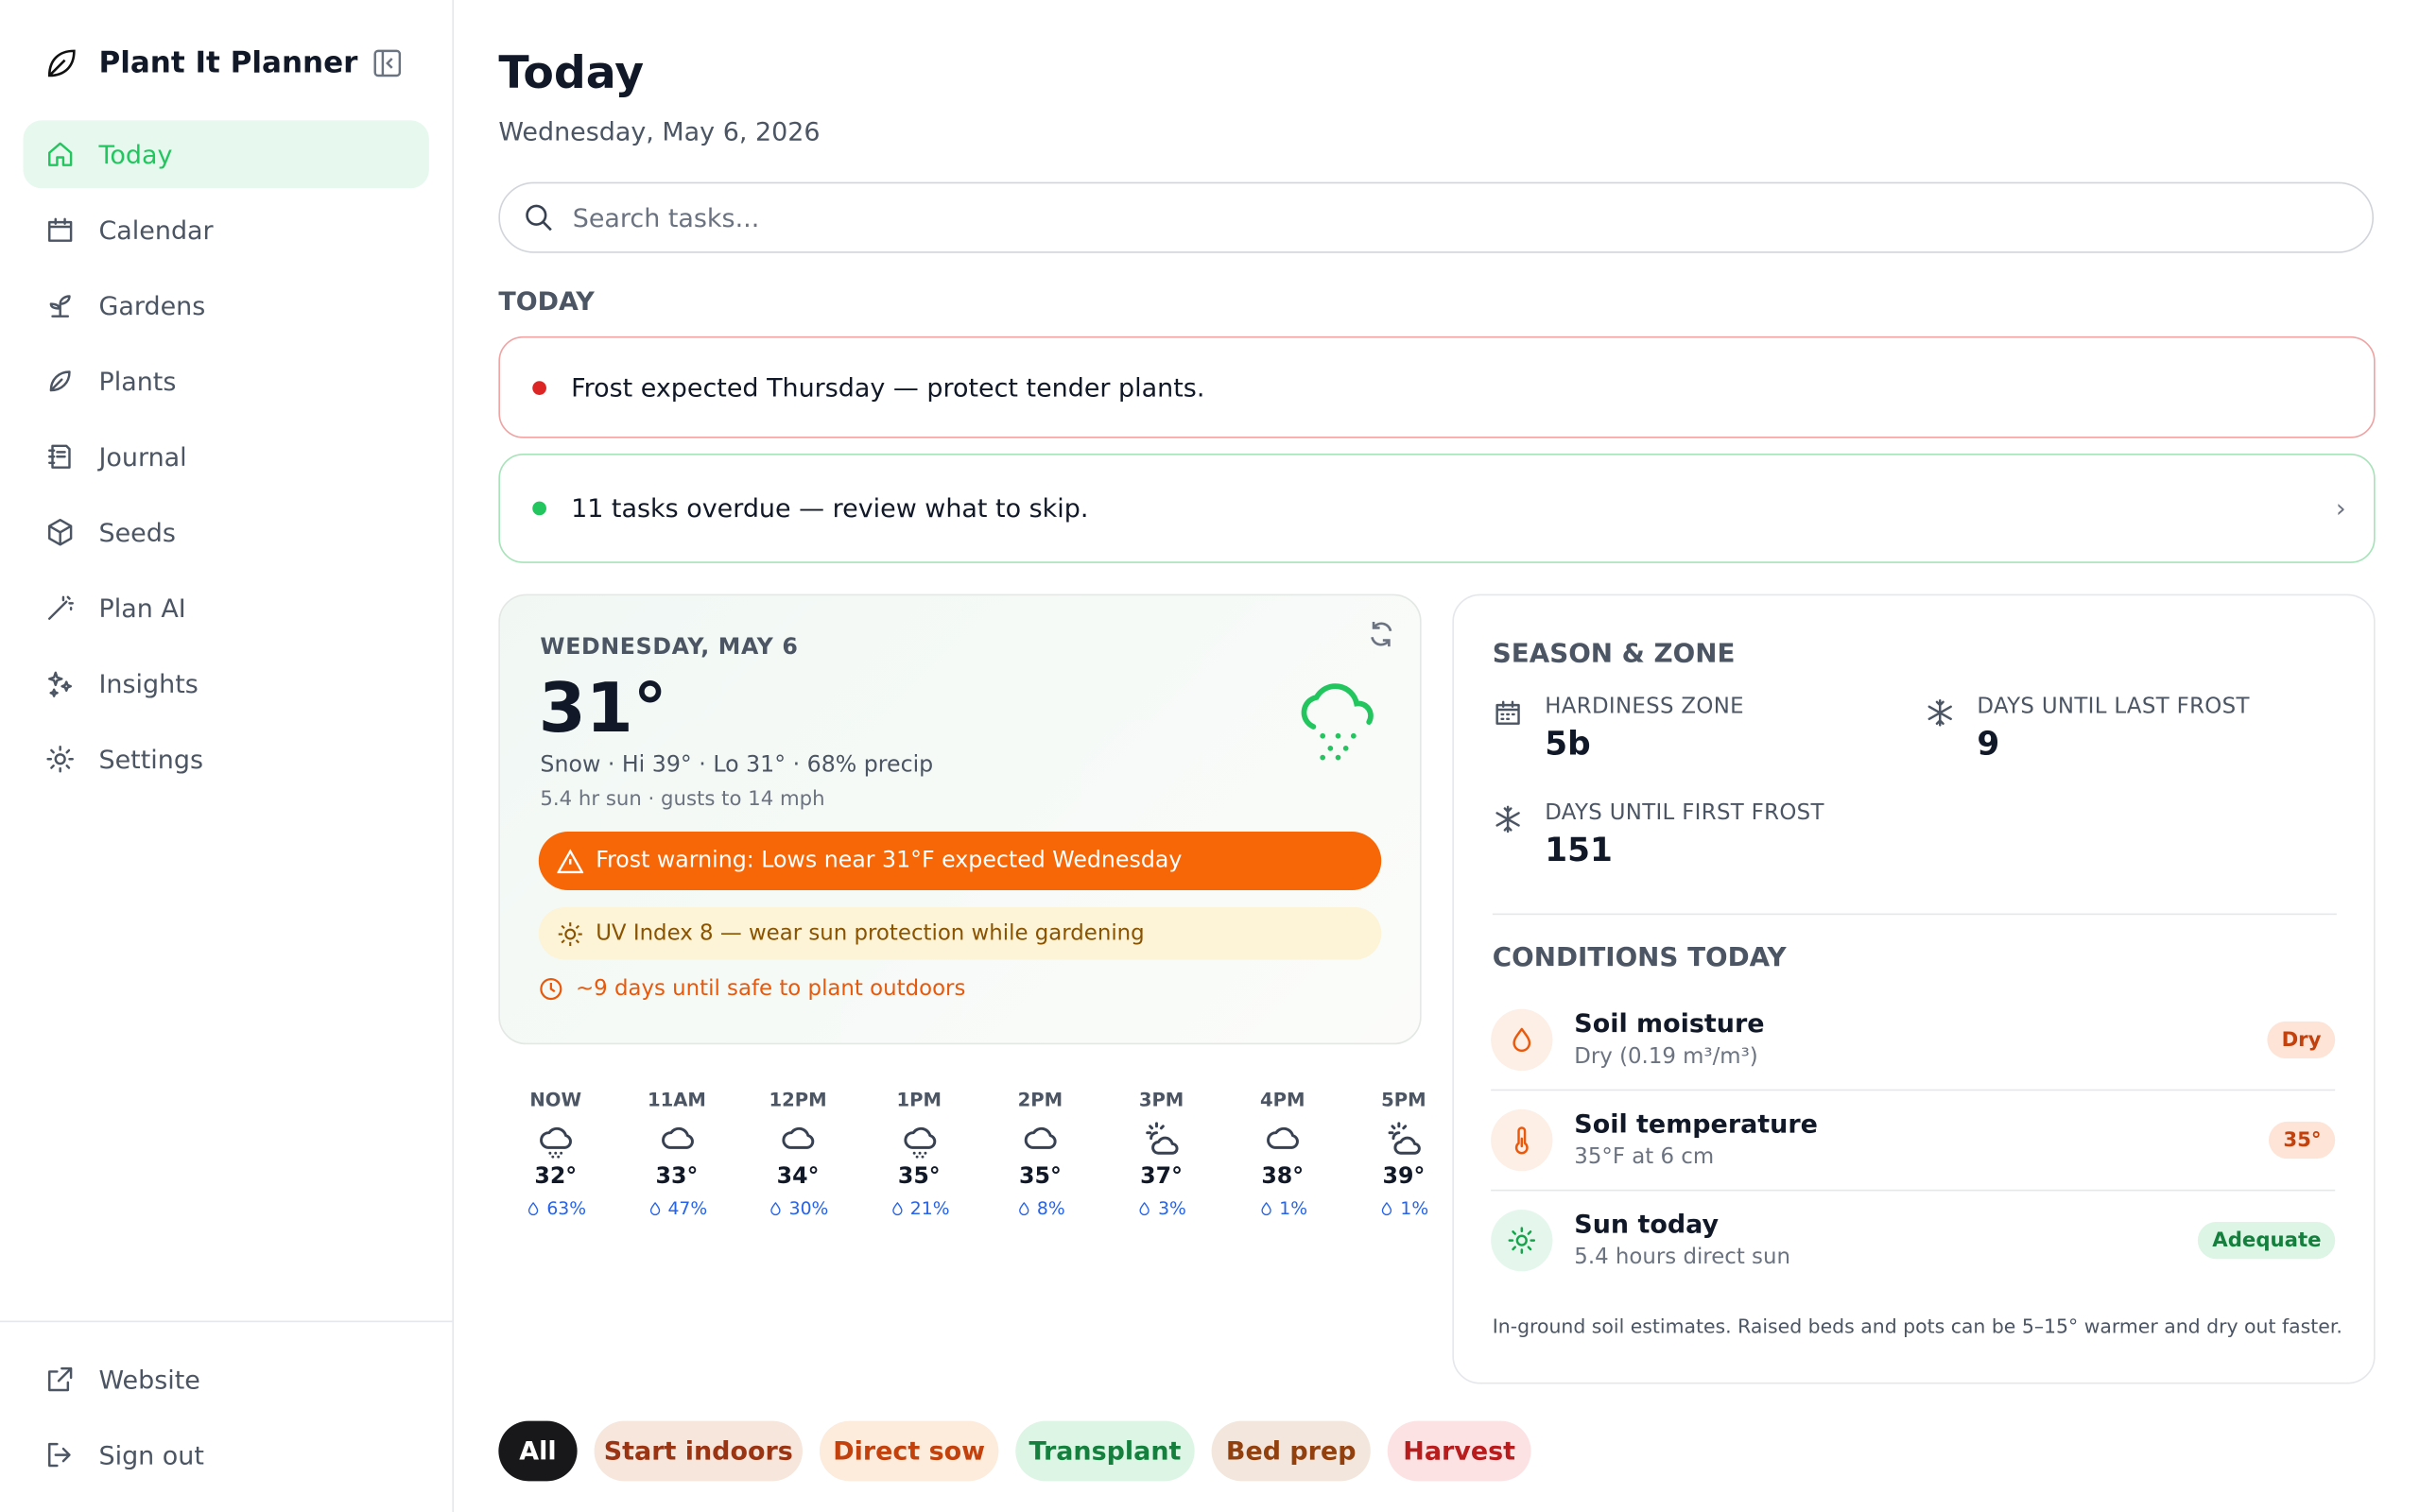 The width and height of the screenshot is (2420, 1512). Describe the element at coordinates (909, 1451) in the screenshot. I see `filter-chip: Direct sow` at that location.